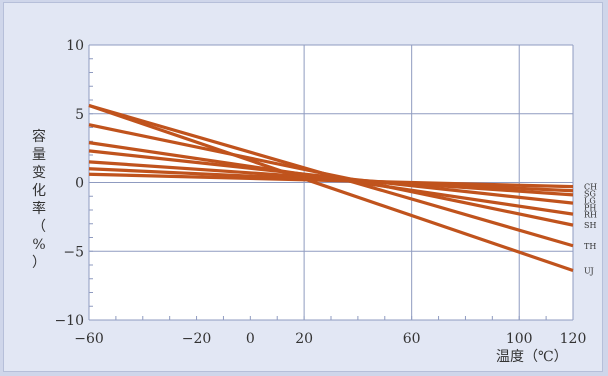 This screenshot has width=608, height=376. I want to click on y-tick-label: −10, so click(69, 321).